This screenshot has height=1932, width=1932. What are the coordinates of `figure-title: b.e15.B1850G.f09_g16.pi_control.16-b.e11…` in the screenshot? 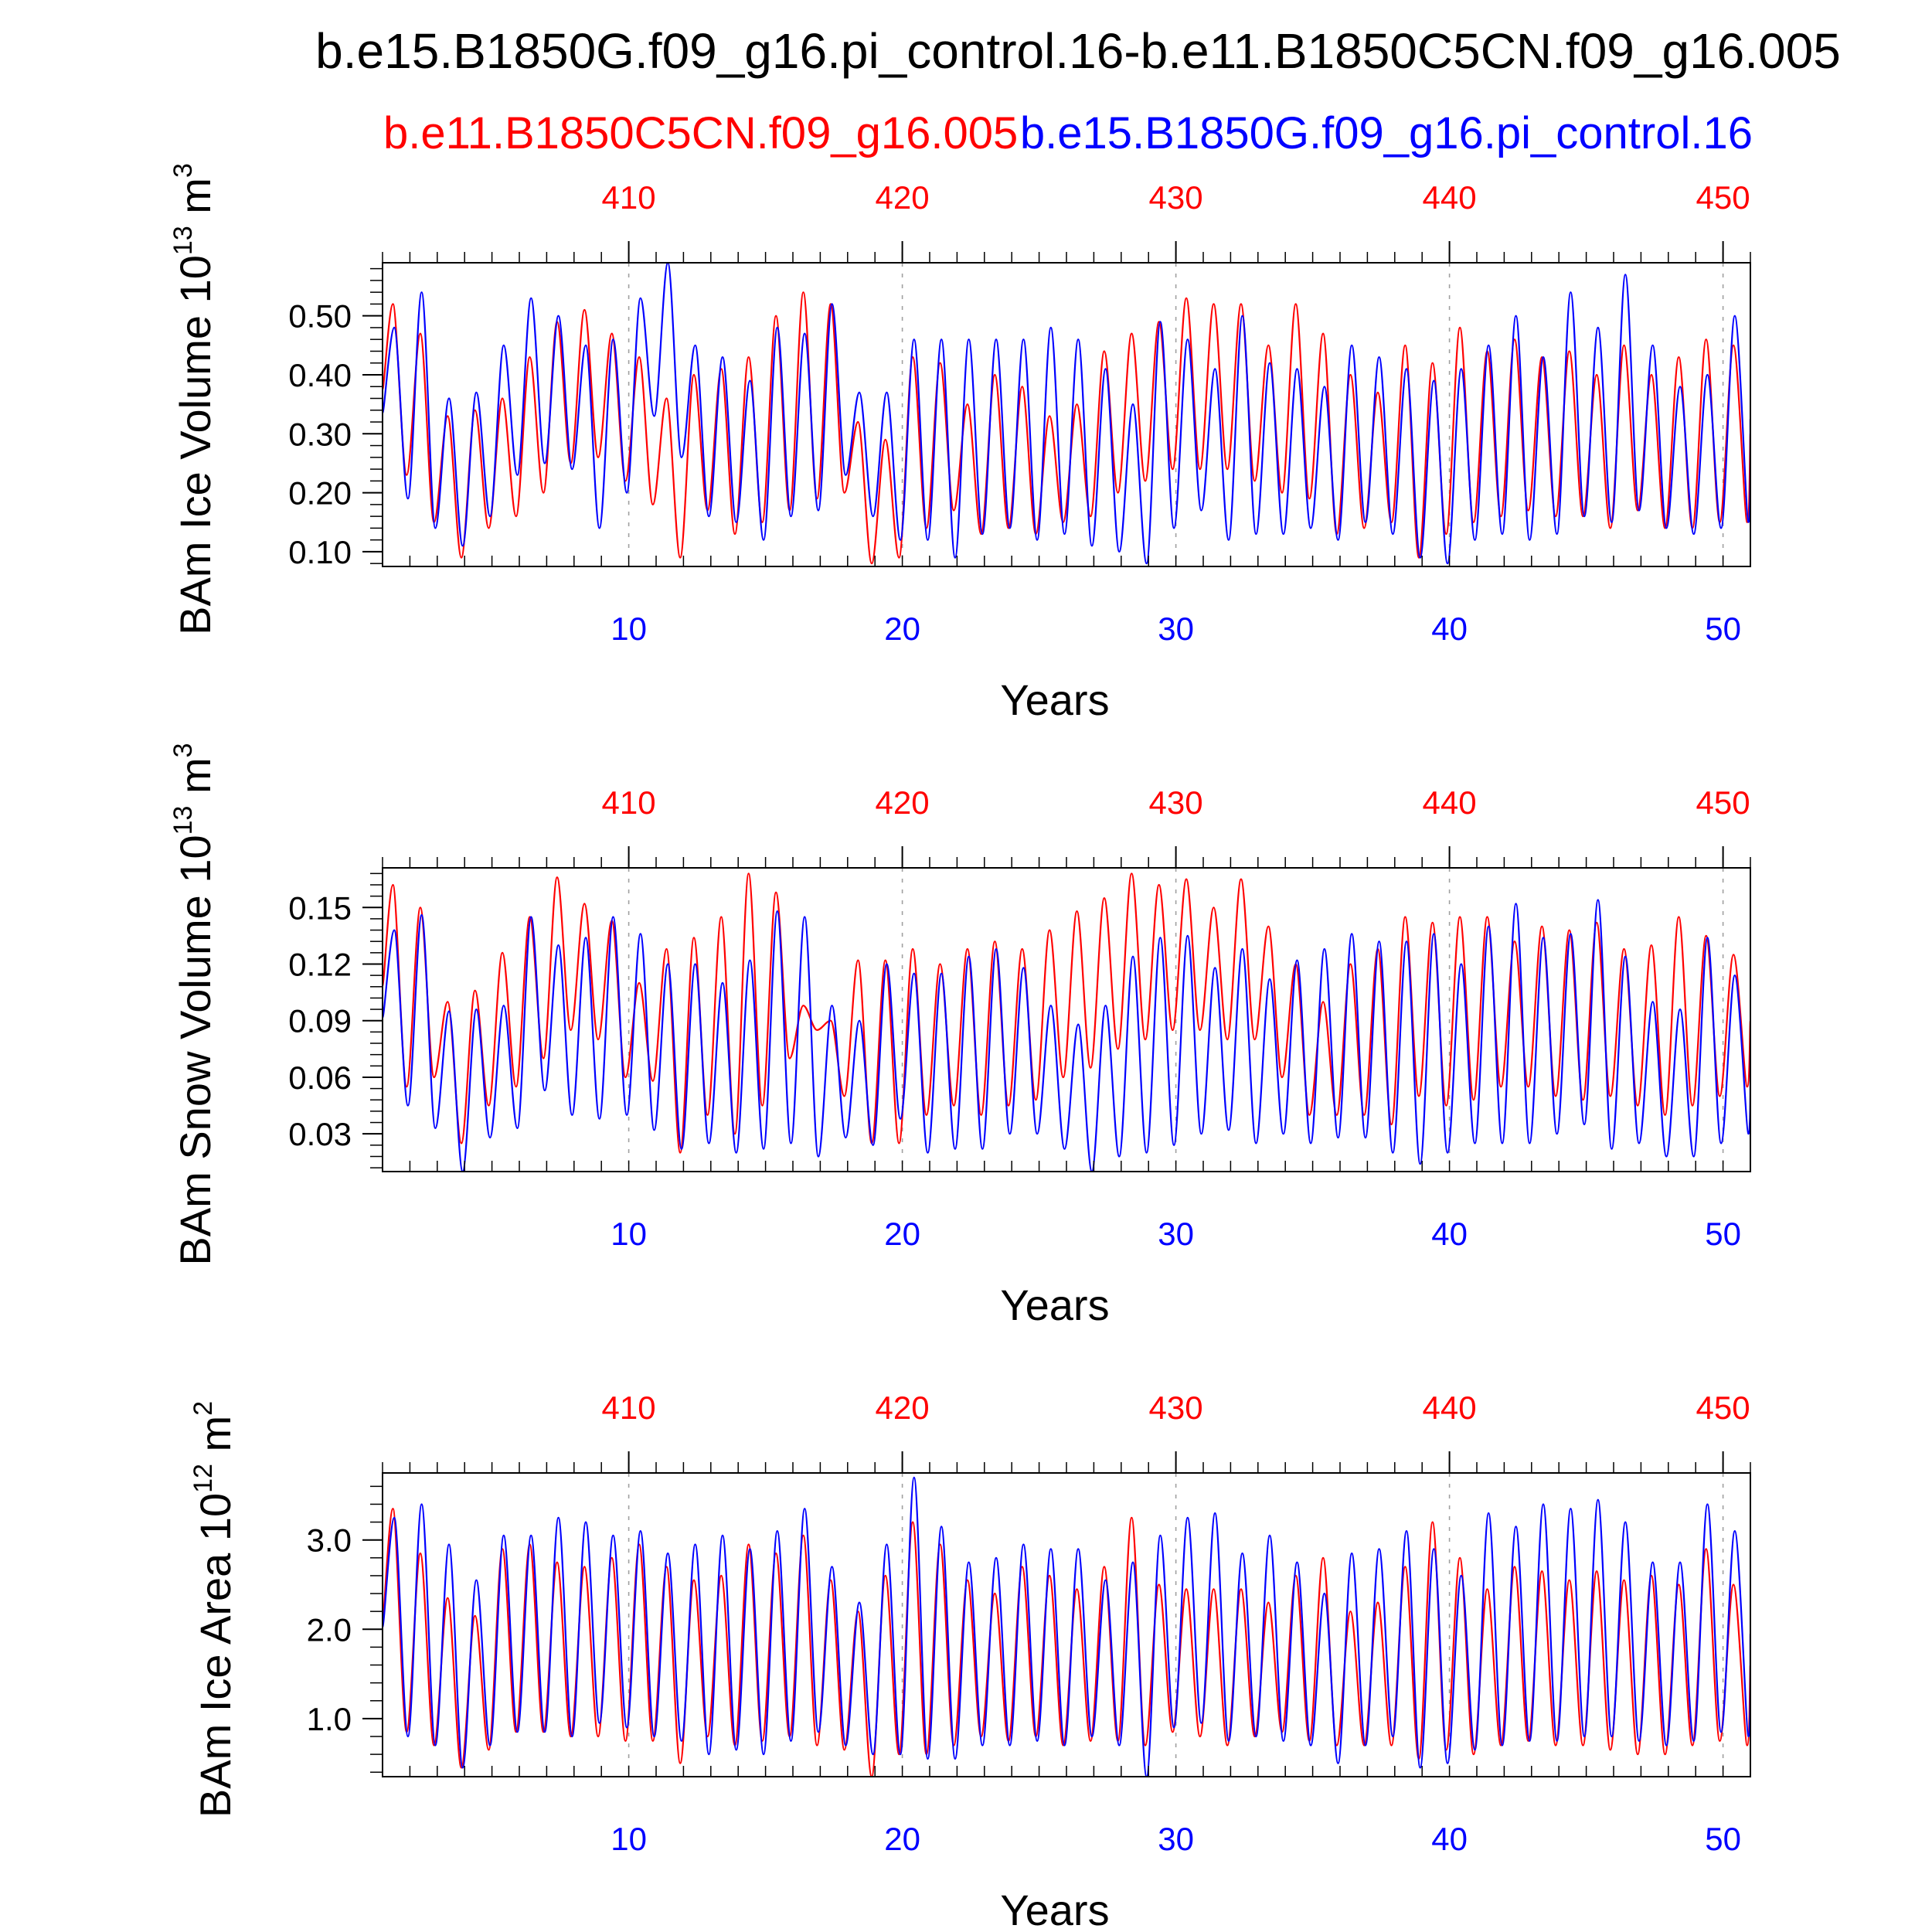 It's located at (1078, 51).